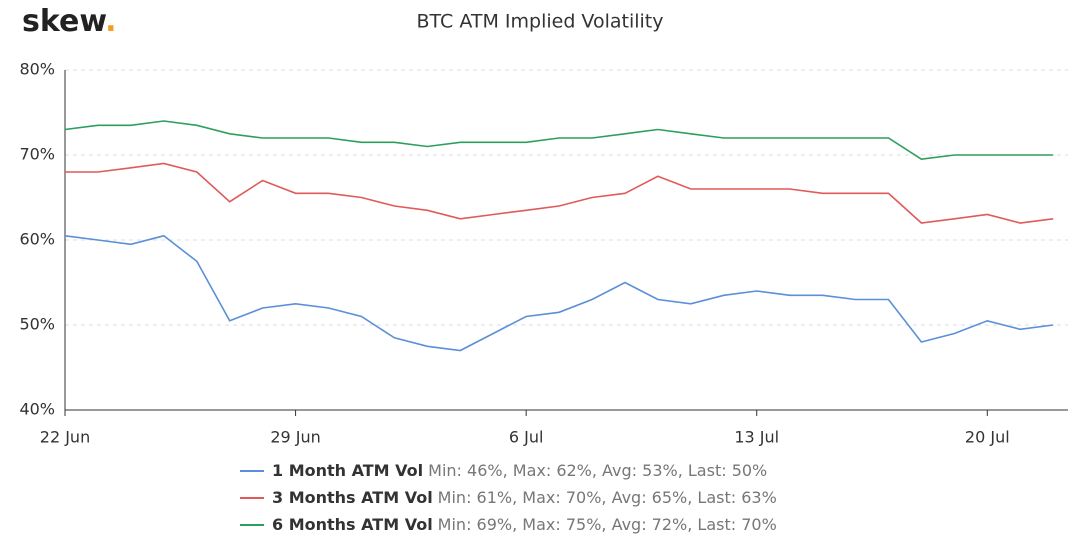 The height and width of the screenshot is (543, 1080). What do you see at coordinates (352, 497) in the screenshot?
I see `legend-name: 3 Months ATM Vol` at bounding box center [352, 497].